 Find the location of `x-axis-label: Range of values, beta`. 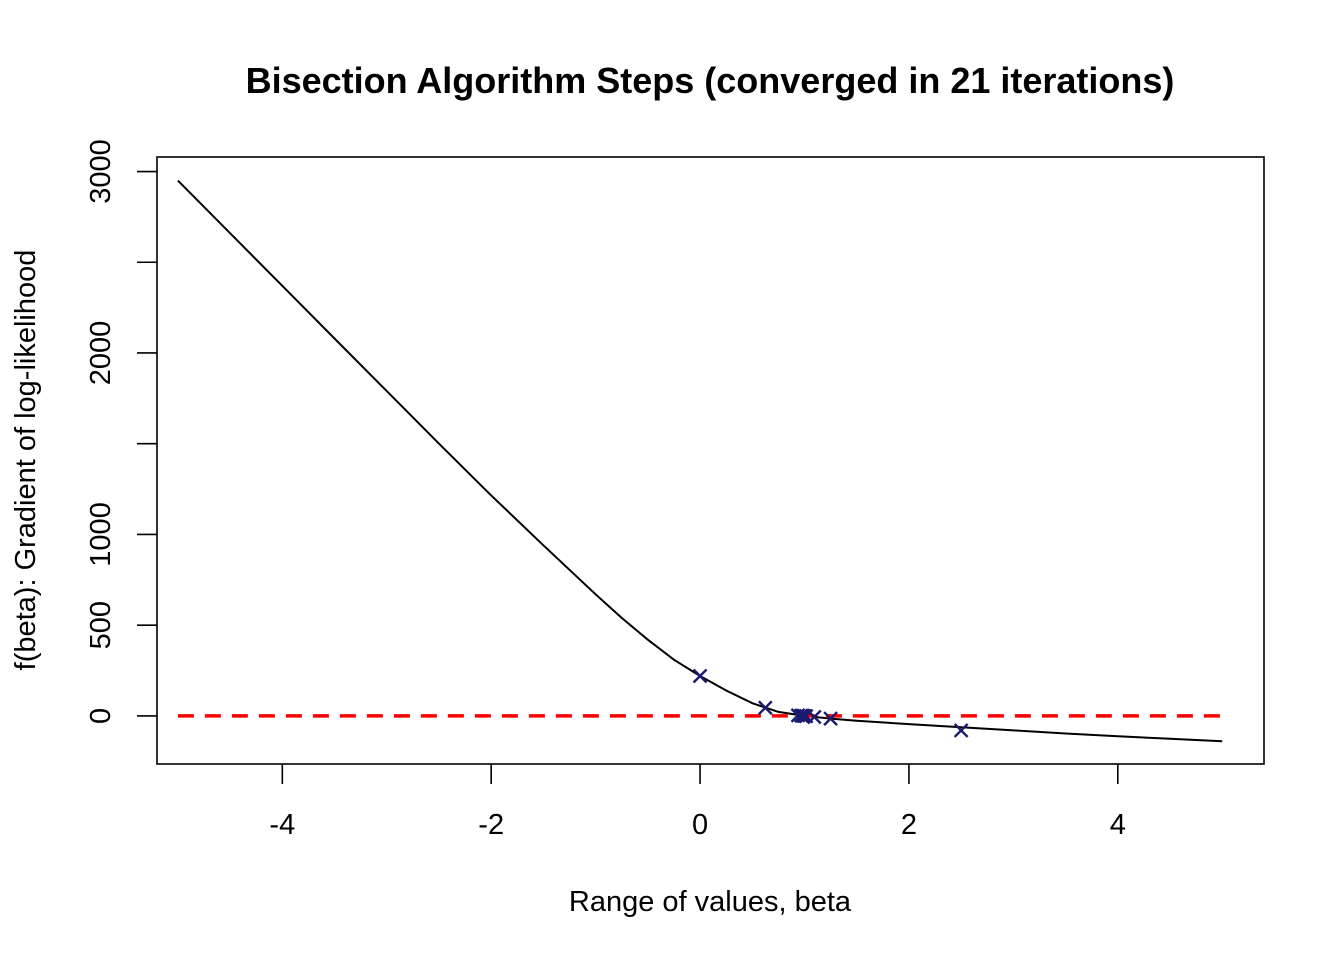

x-axis-label: Range of values, beta is located at coordinates (710, 902).